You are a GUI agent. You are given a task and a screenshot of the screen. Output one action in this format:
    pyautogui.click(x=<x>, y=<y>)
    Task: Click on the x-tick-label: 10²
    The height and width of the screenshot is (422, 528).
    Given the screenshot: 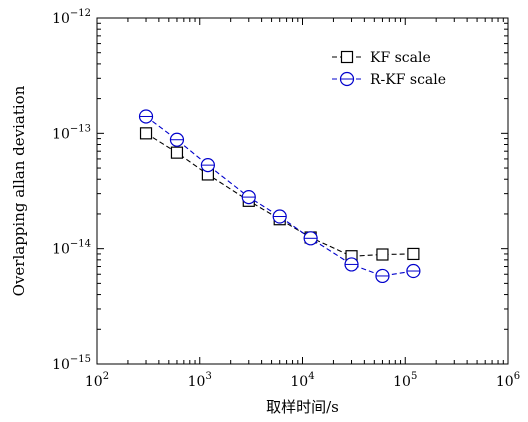 What is the action you would take?
    pyautogui.click(x=97, y=380)
    